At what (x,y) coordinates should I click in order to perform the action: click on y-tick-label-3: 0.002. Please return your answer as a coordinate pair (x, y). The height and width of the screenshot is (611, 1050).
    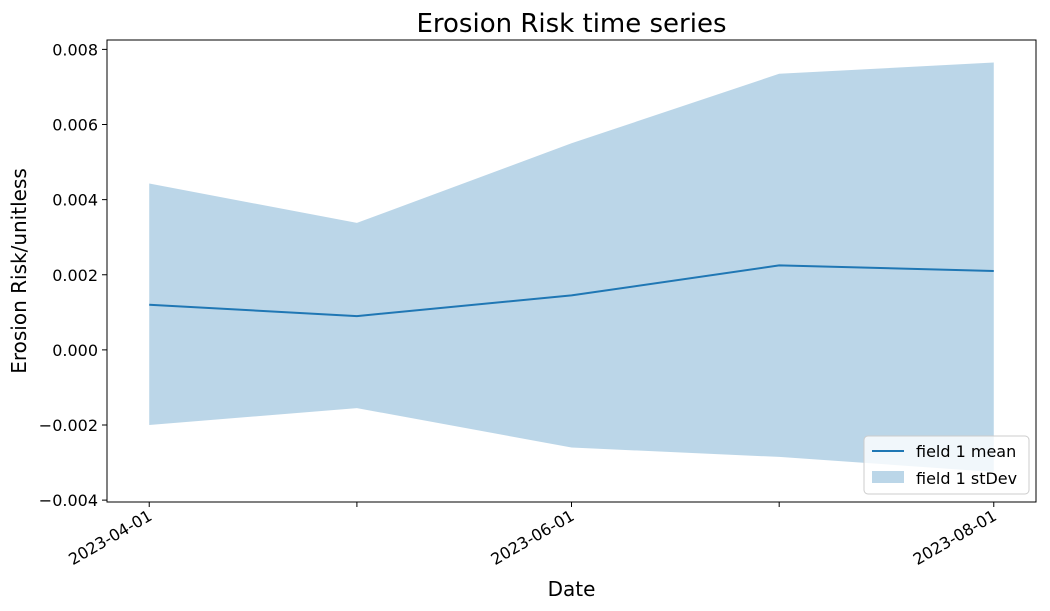
    Looking at the image, I should click on (75, 275).